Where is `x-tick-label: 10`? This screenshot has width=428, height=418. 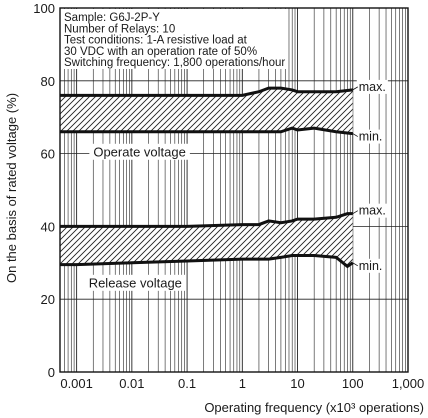 x-tick-label: 10 is located at coordinates (297, 383).